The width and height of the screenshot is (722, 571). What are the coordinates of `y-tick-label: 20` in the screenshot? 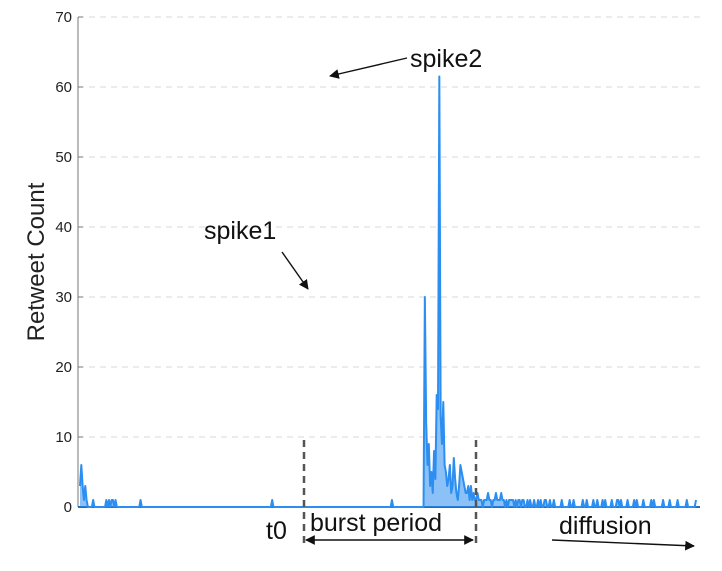 It's located at (63, 367).